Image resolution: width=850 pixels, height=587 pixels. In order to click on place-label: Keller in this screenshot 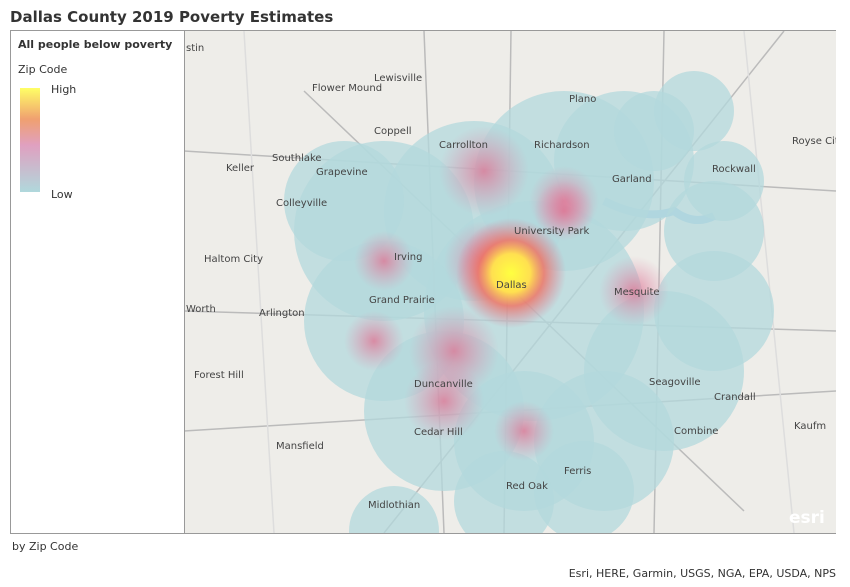, I will do `click(240, 168)`.